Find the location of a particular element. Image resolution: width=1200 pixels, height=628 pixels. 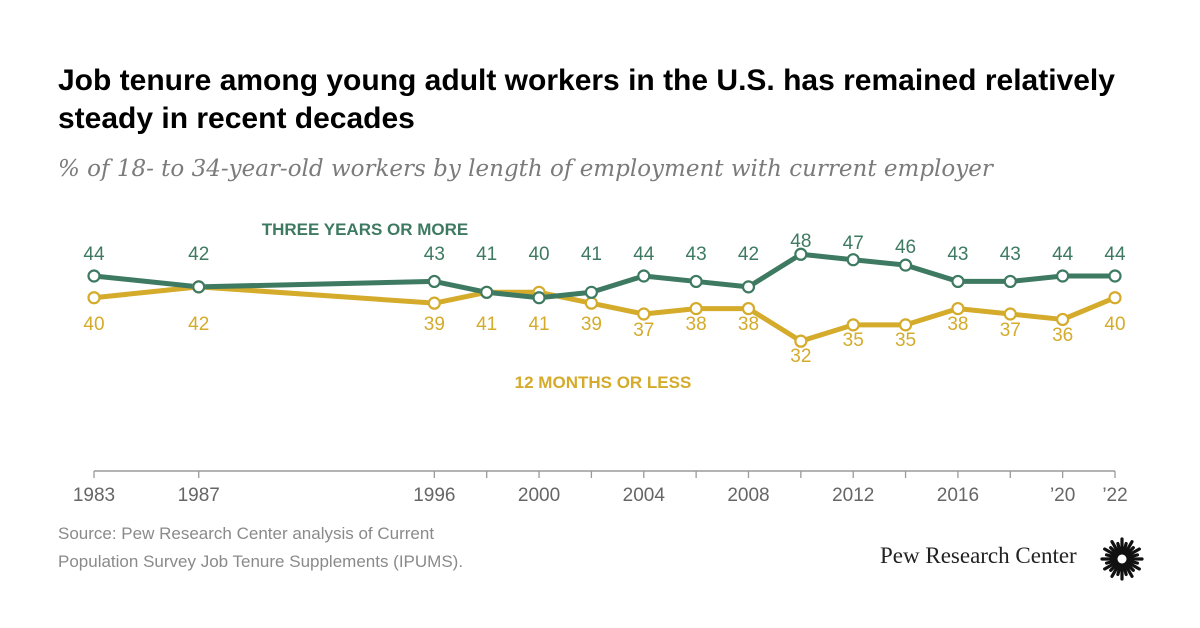

x-tick-label: 1987 is located at coordinates (199, 495).